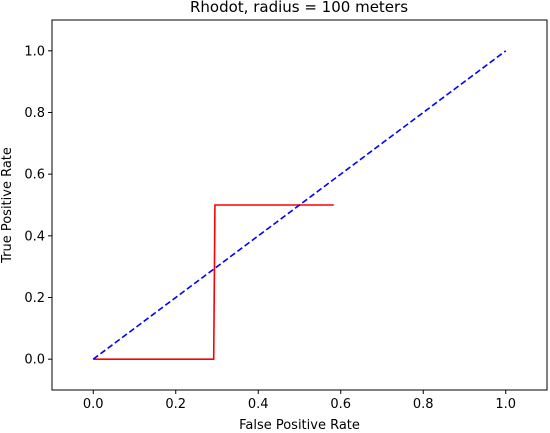 The width and height of the screenshot is (550, 433). What do you see at coordinates (34, 236) in the screenshot?
I see `y-tick-label: 0.4` at bounding box center [34, 236].